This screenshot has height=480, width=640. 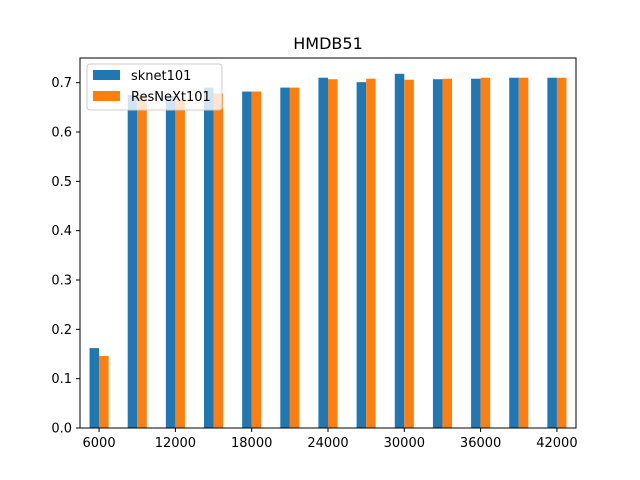 I want to click on x-axis: 6000 12000 18000 24000 30000 36000 42000, so click(x=330, y=439).